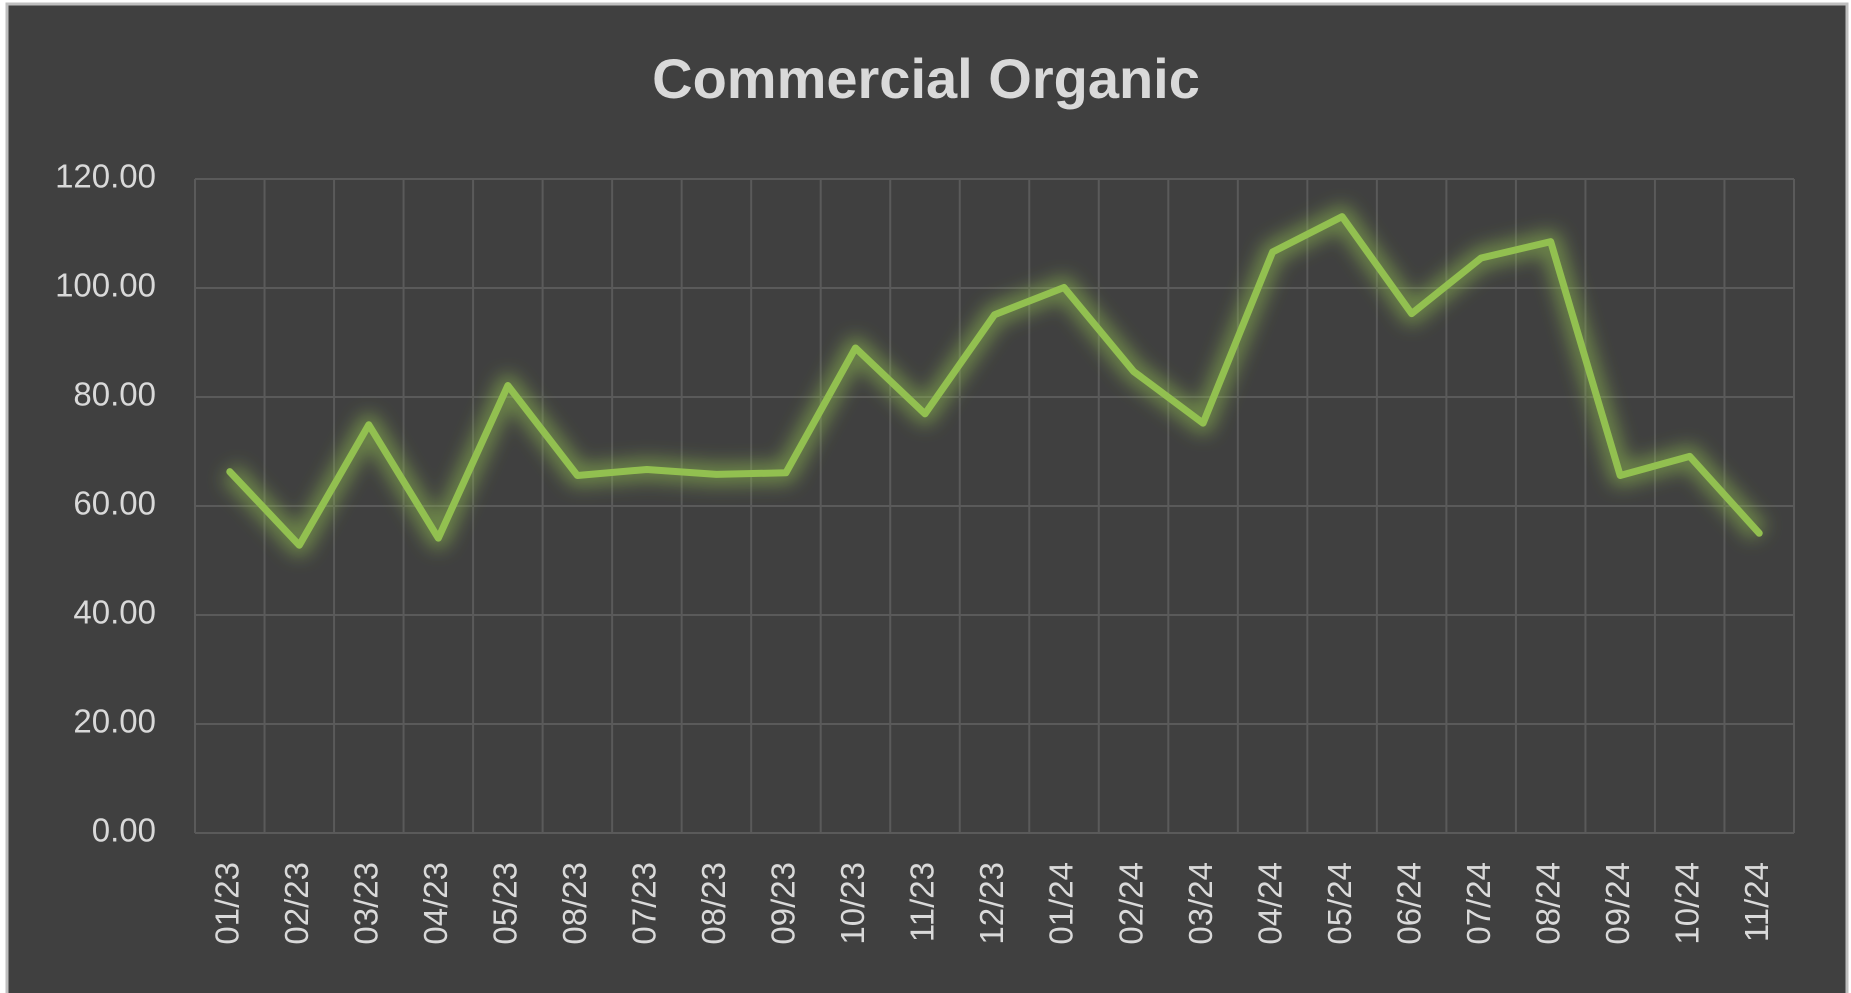 This screenshot has width=1851, height=993. I want to click on y-tick-label: 100.00, so click(105, 285).